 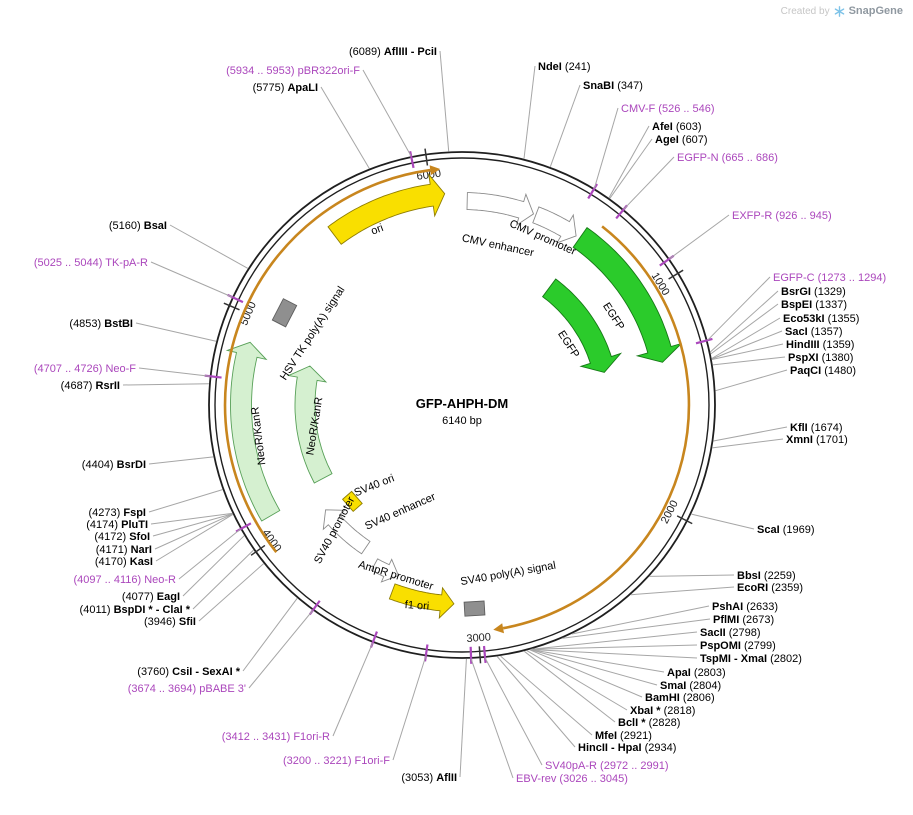 What do you see at coordinates (823, 371) in the screenshot?
I see `enzyme-label-paqci: PaqCI (1480)` at bounding box center [823, 371].